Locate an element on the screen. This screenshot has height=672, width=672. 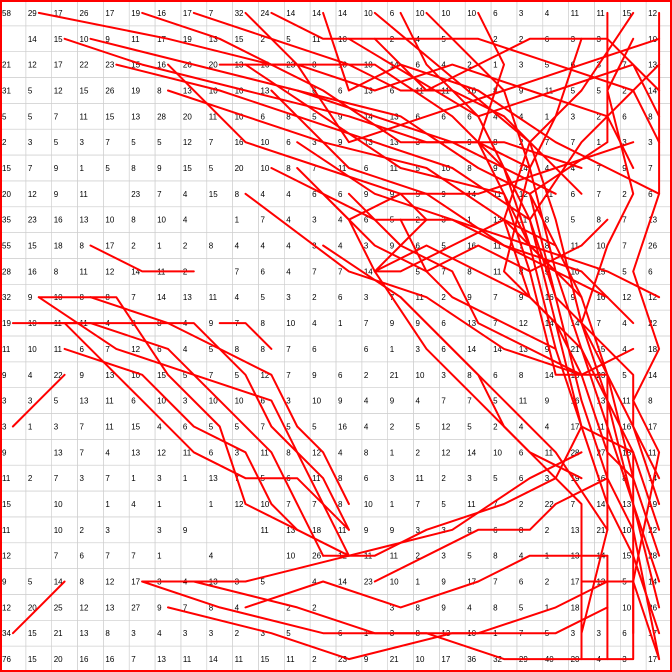
grid-cell is located at coordinates (658, 658).